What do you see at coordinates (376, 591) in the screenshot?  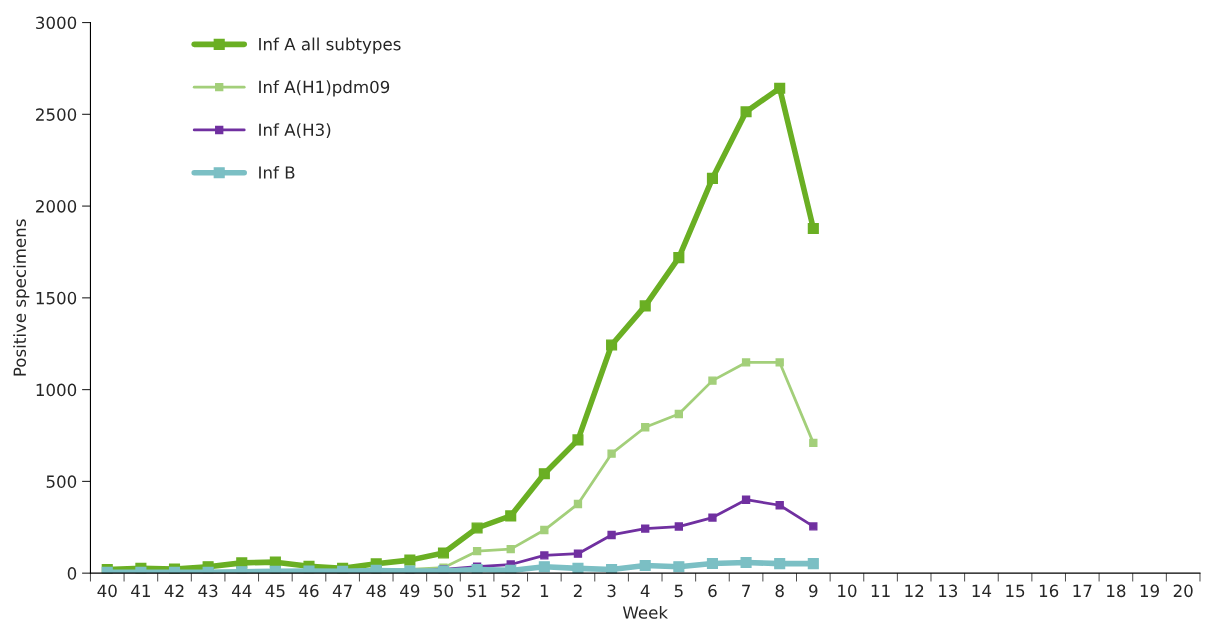 I see `x-tick-label: 48` at bounding box center [376, 591].